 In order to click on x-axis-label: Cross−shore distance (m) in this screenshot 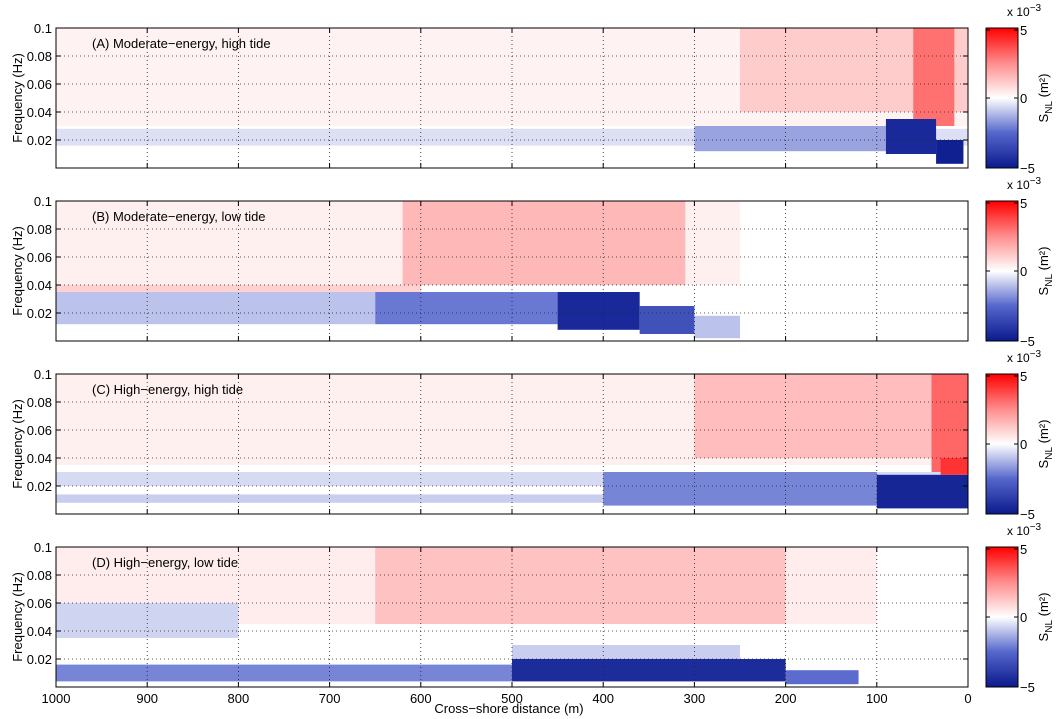, I will do `click(508, 708)`.